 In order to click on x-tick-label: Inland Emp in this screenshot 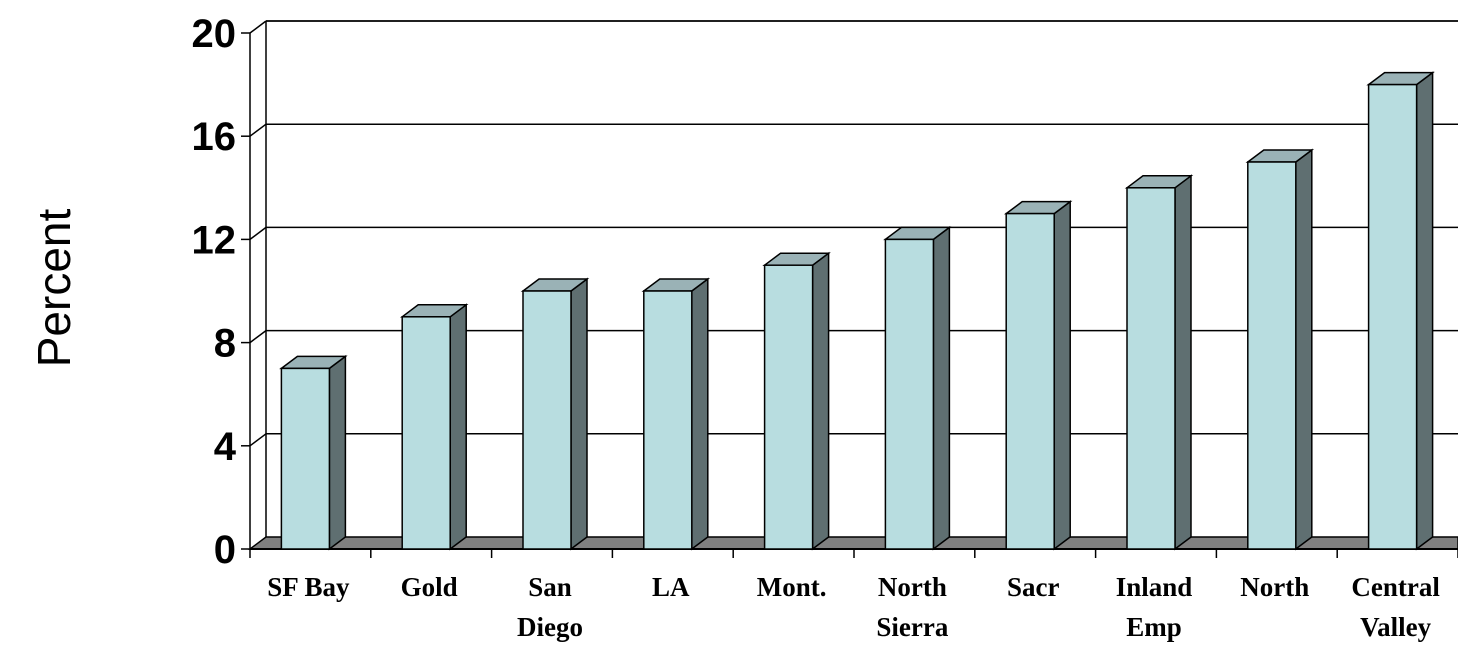, I will do `click(1154, 607)`.